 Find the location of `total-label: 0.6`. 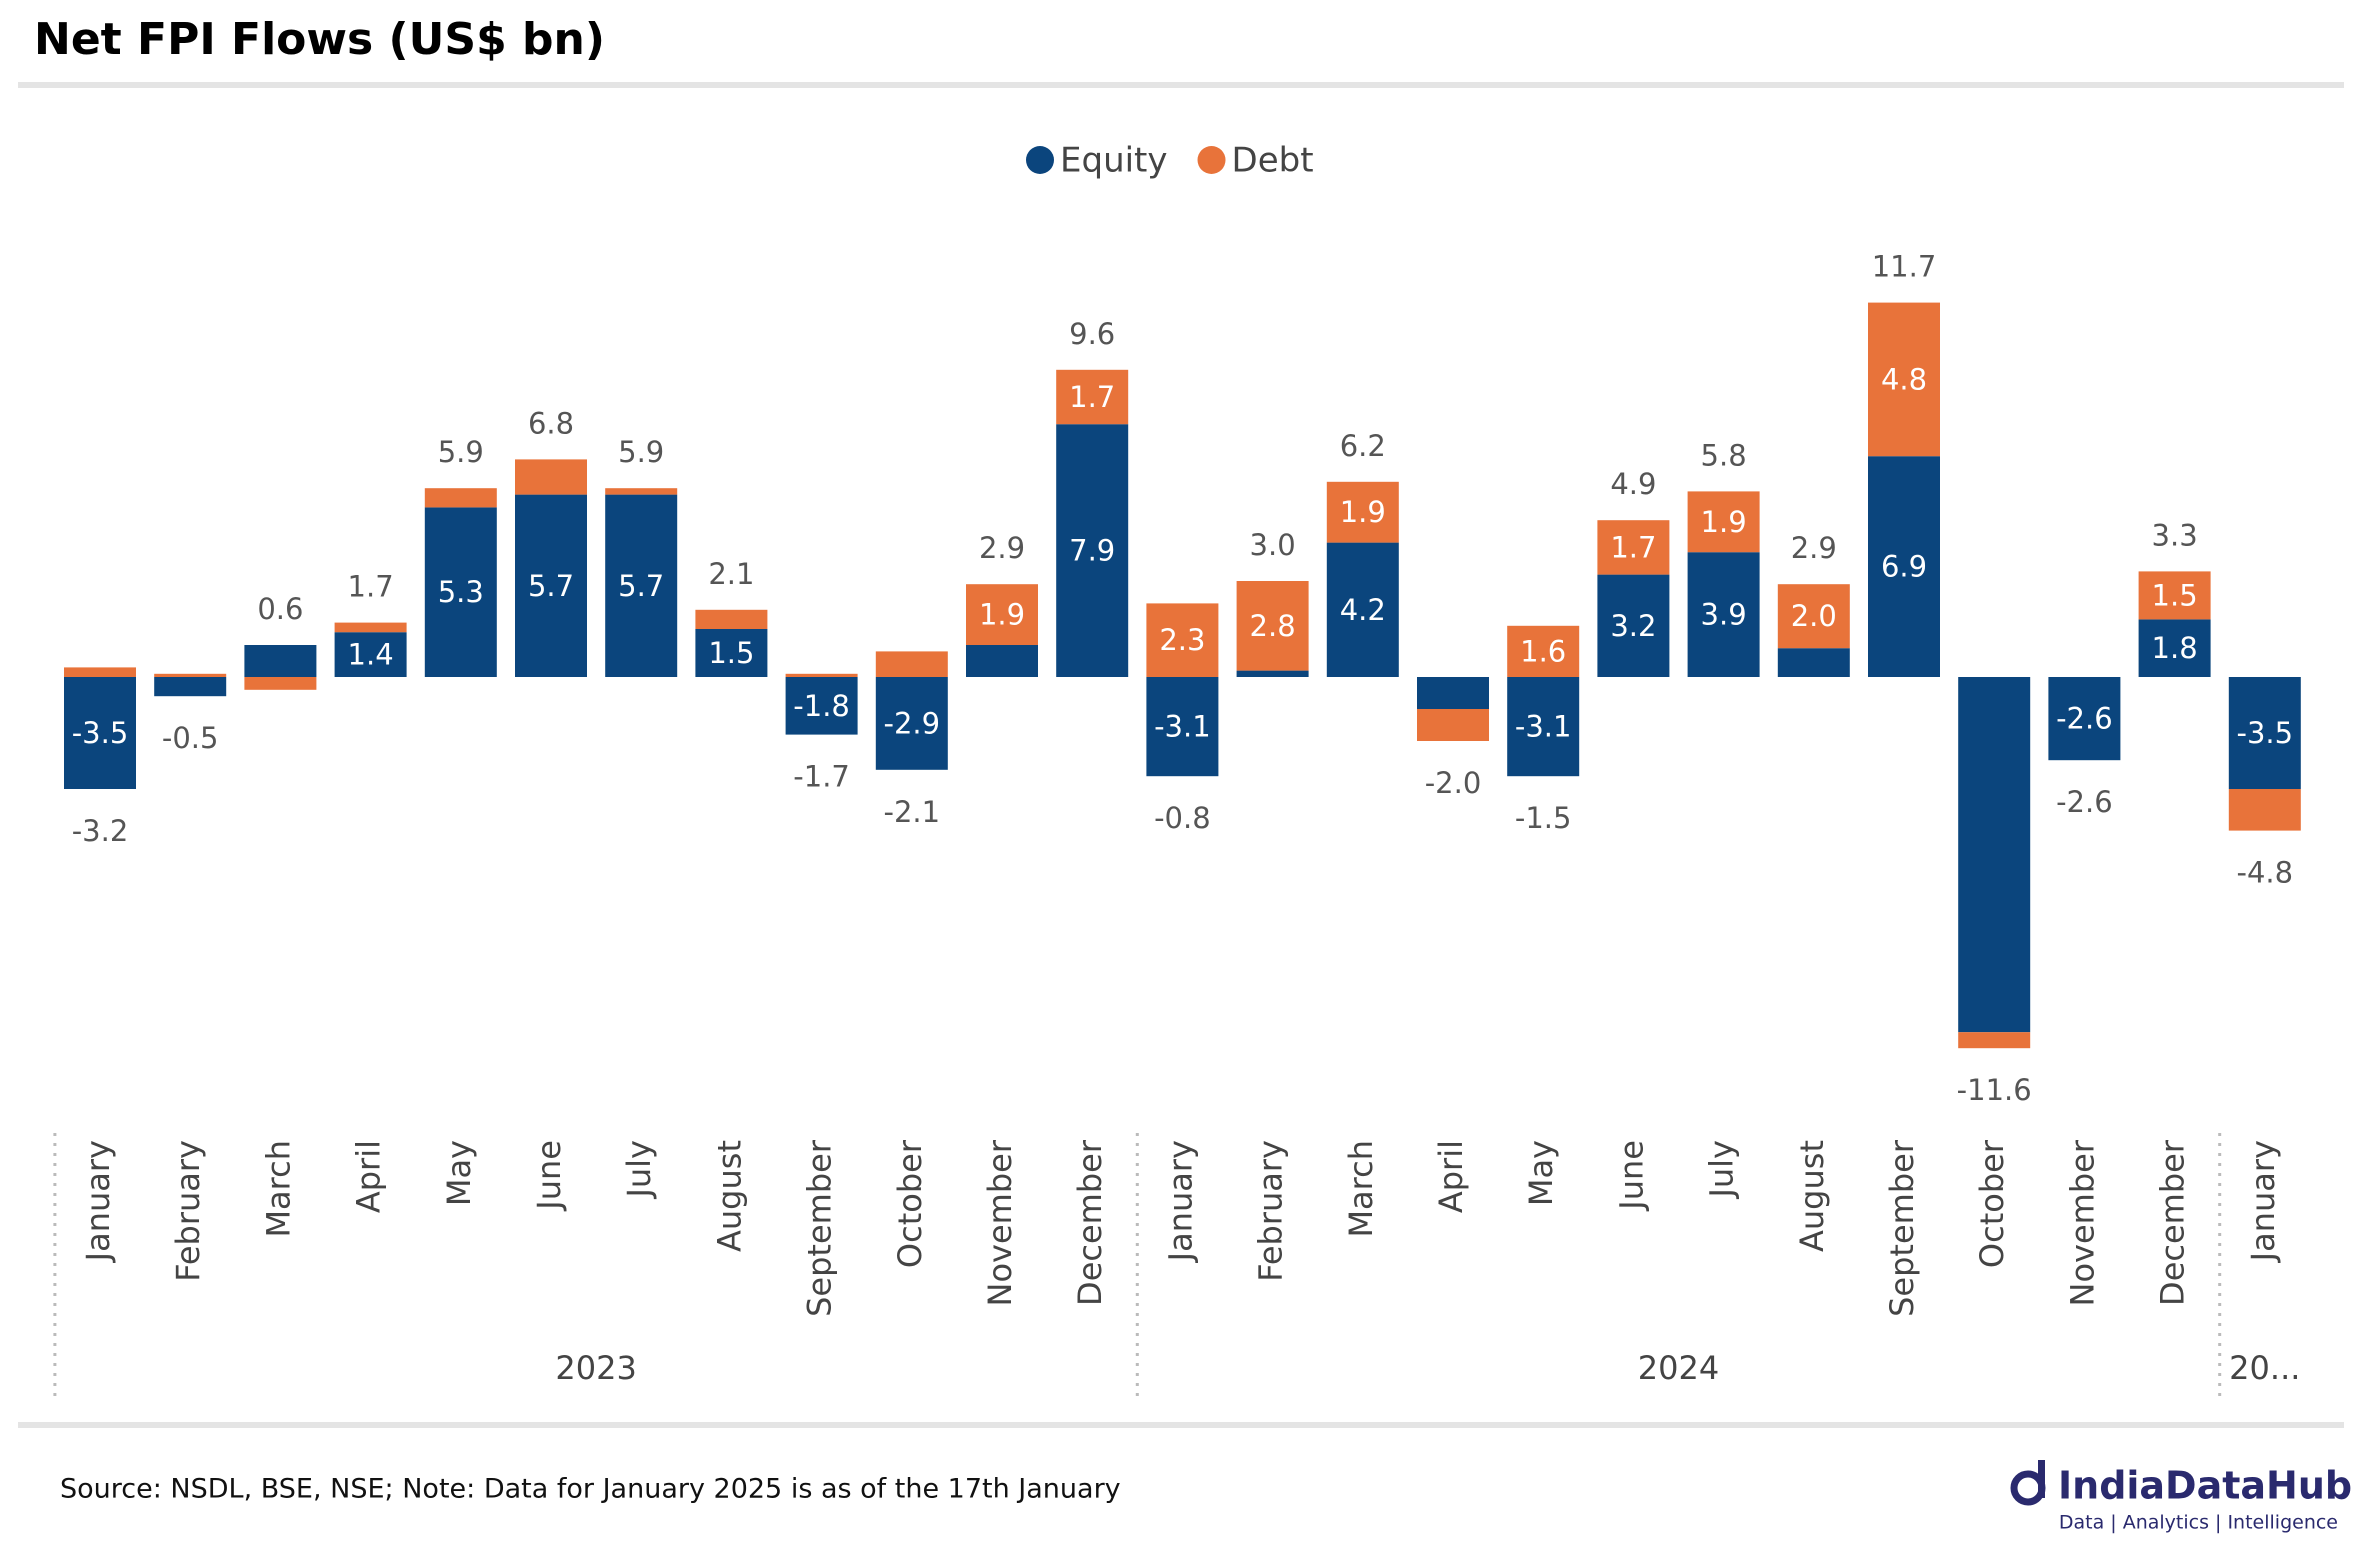

total-label: 0.6 is located at coordinates (280, 609).